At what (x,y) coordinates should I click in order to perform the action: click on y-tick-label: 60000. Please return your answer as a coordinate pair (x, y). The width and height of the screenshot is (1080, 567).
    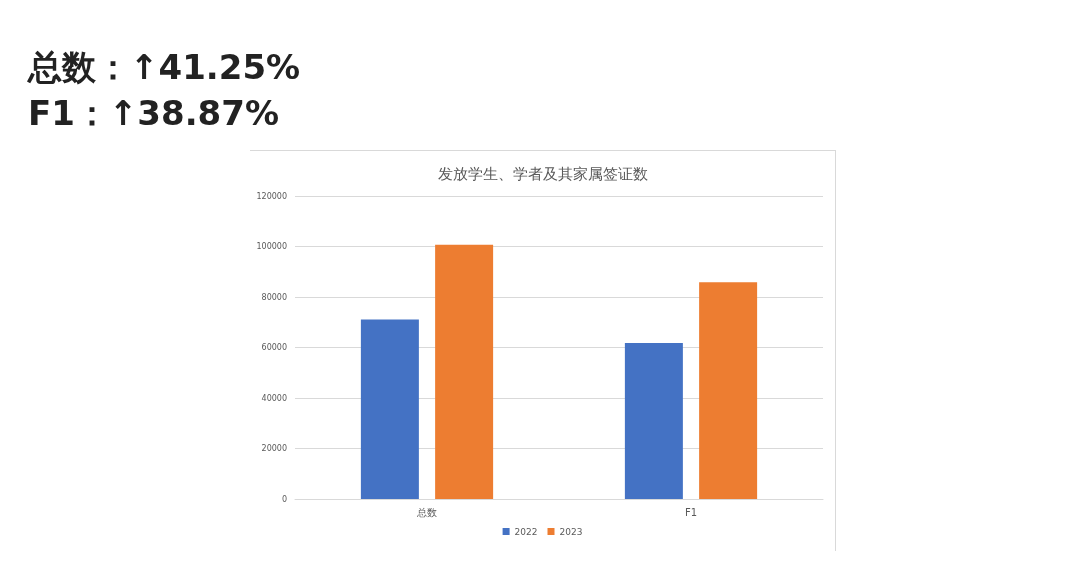
    Looking at the image, I should click on (274, 347).